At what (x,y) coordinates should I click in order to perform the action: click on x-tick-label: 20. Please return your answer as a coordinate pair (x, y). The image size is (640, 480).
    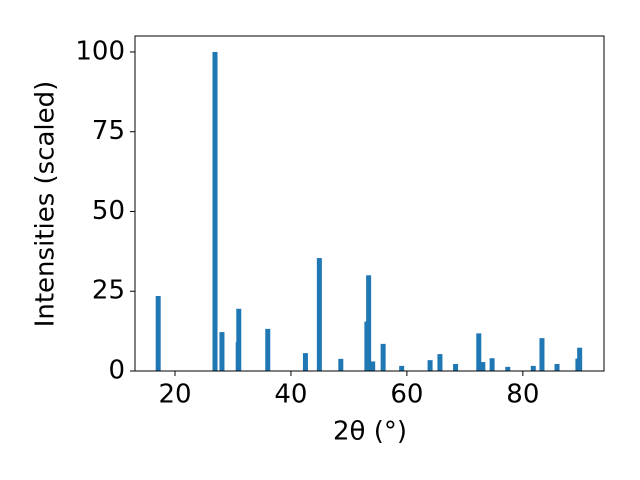
    Looking at the image, I should click on (174, 395).